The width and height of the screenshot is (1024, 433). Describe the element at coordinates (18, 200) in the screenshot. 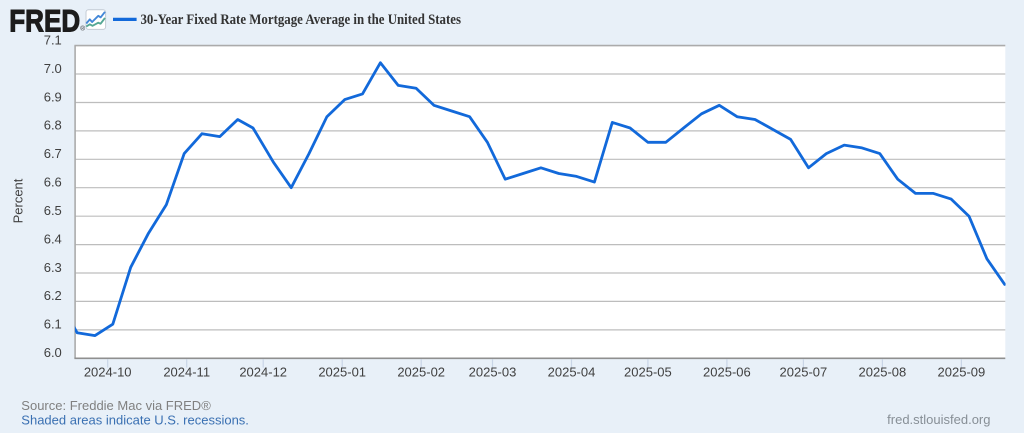

I see `svg-text: Percent` at that location.